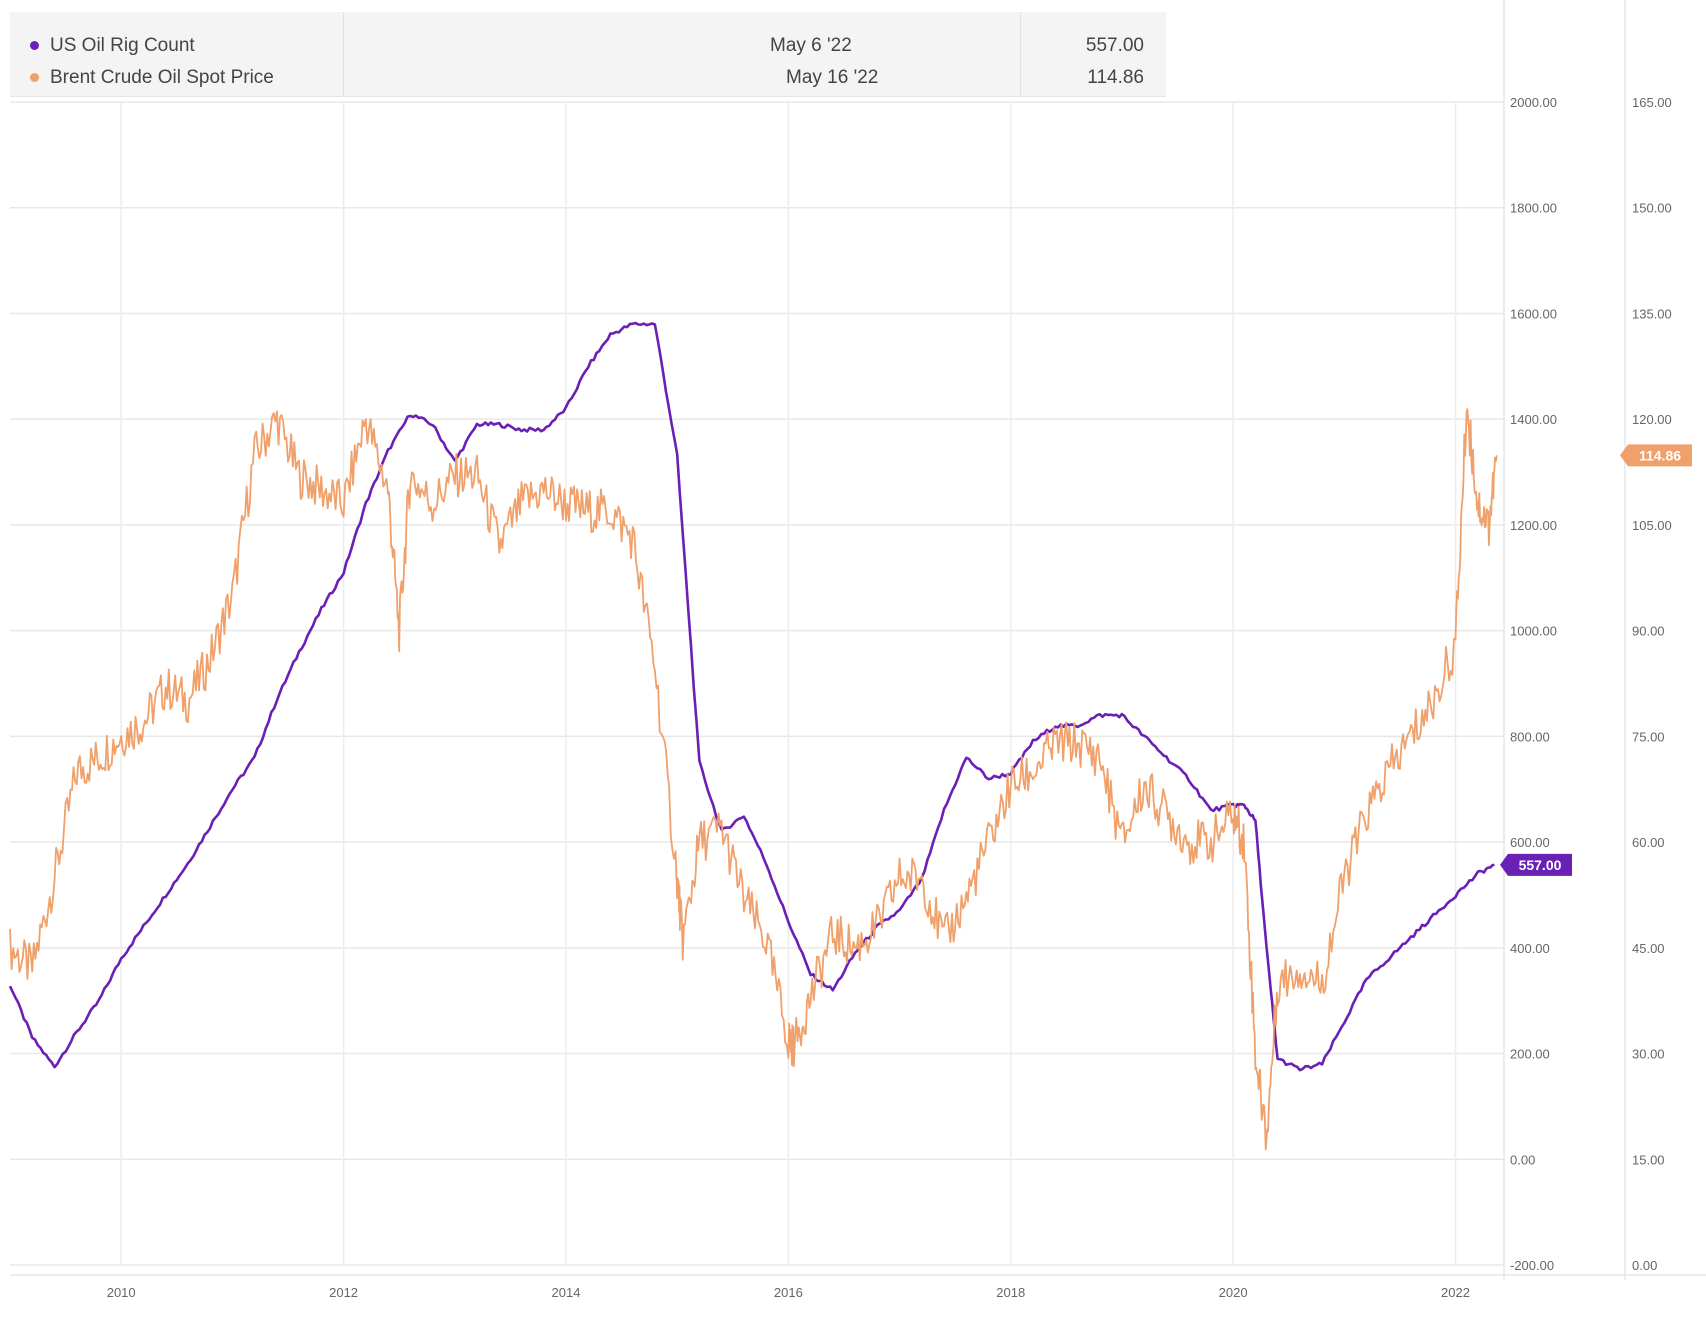  I want to click on legend-series-date: May 16 '22, so click(832, 77).